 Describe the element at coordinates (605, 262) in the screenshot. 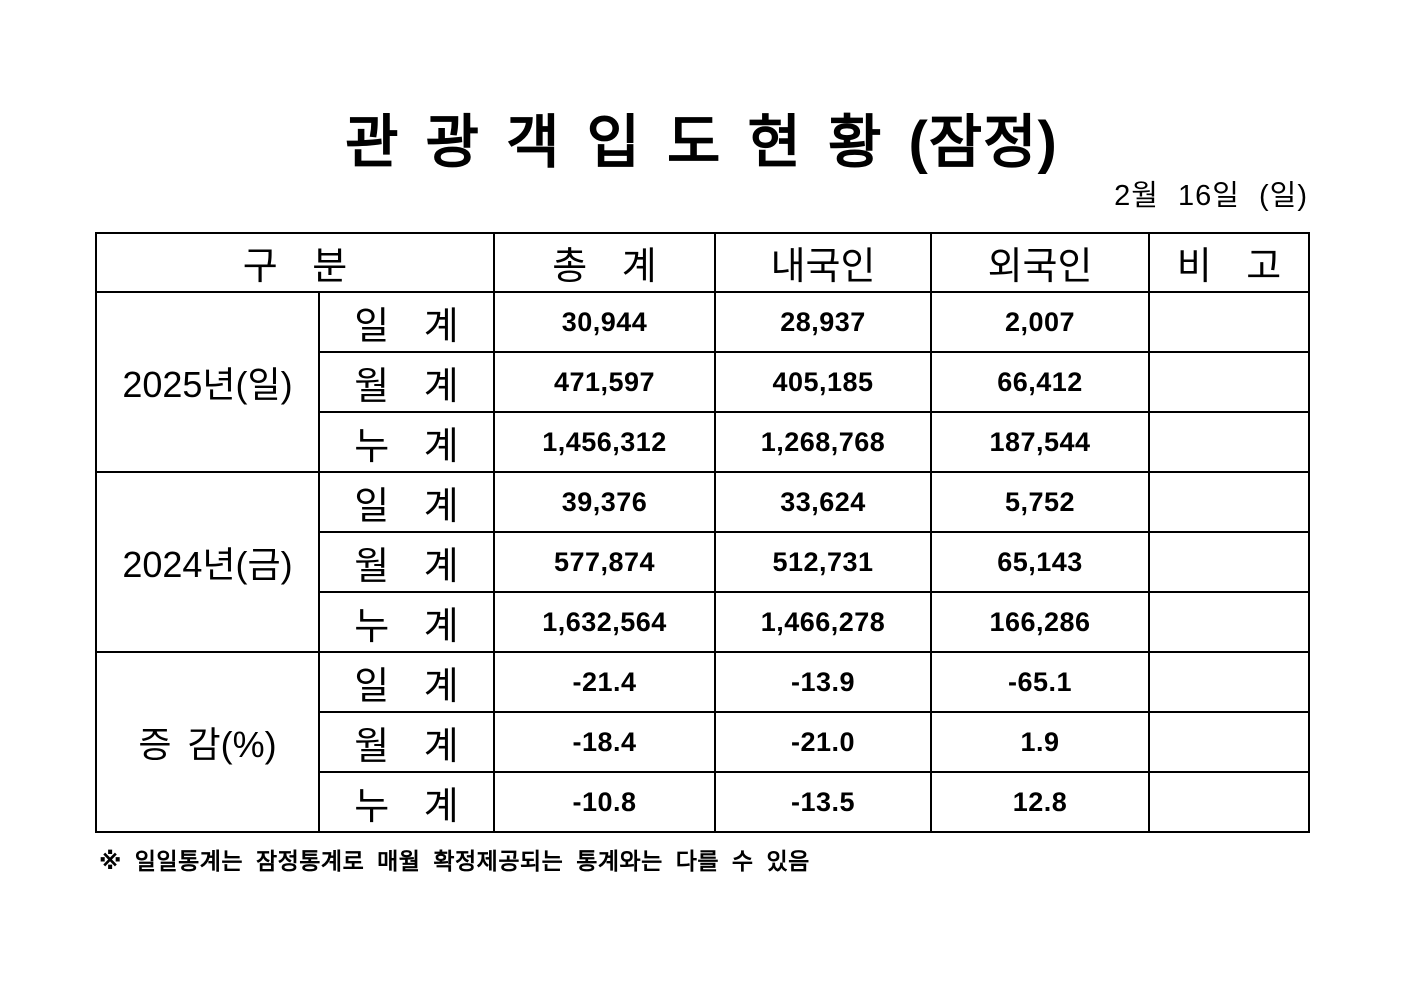

I see `header-total: 총 계` at that location.